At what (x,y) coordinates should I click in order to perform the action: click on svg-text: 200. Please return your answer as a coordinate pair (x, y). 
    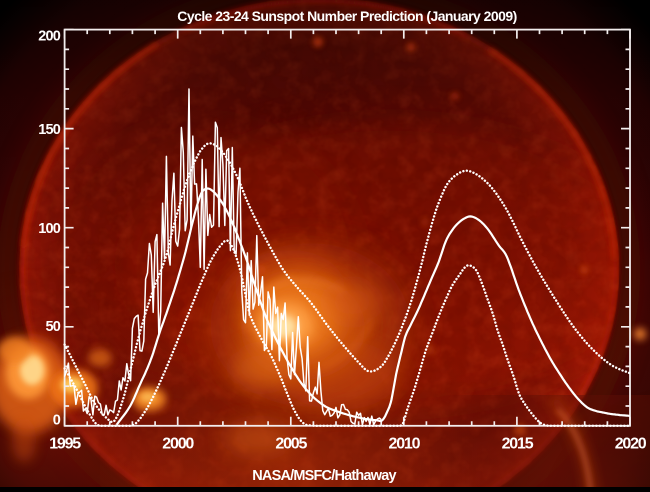
    Looking at the image, I should click on (49, 37).